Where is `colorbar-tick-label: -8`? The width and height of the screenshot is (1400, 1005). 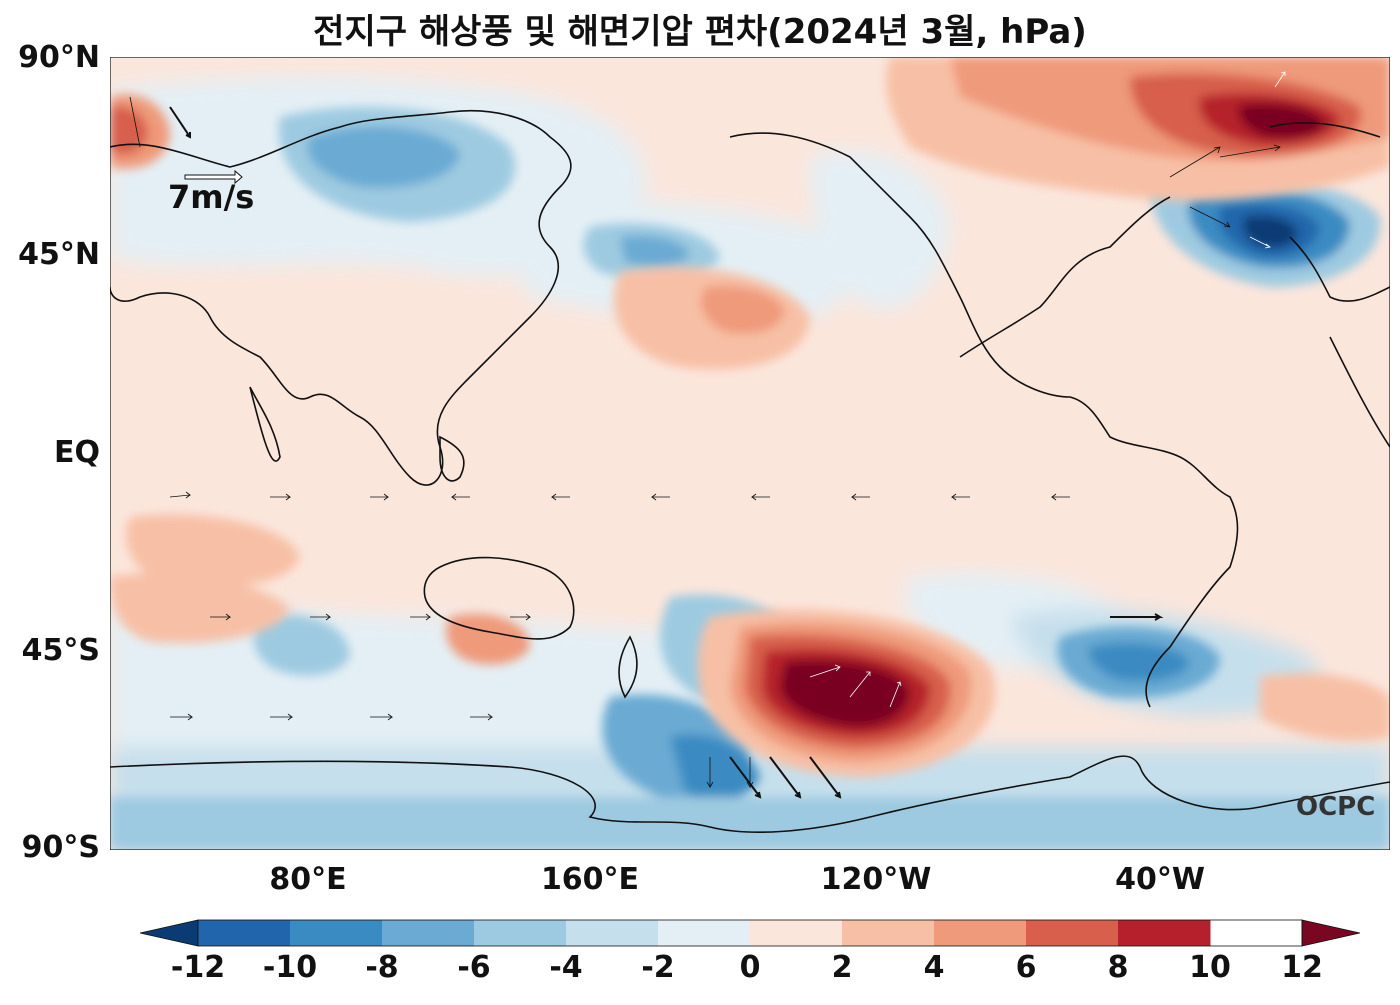
colorbar-tick-label: -8 is located at coordinates (382, 967).